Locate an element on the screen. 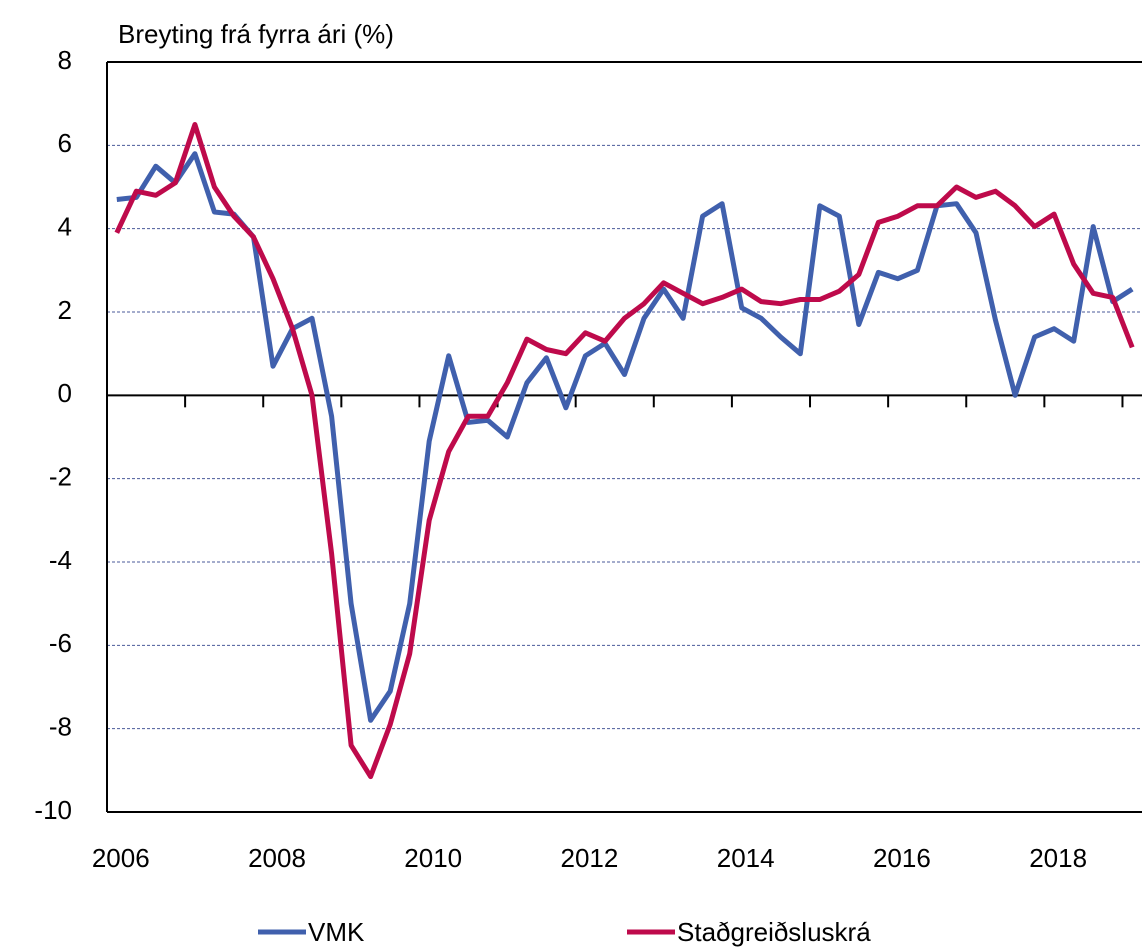 This screenshot has width=1142, height=950. x-tick-label: 2006 is located at coordinates (121, 858).